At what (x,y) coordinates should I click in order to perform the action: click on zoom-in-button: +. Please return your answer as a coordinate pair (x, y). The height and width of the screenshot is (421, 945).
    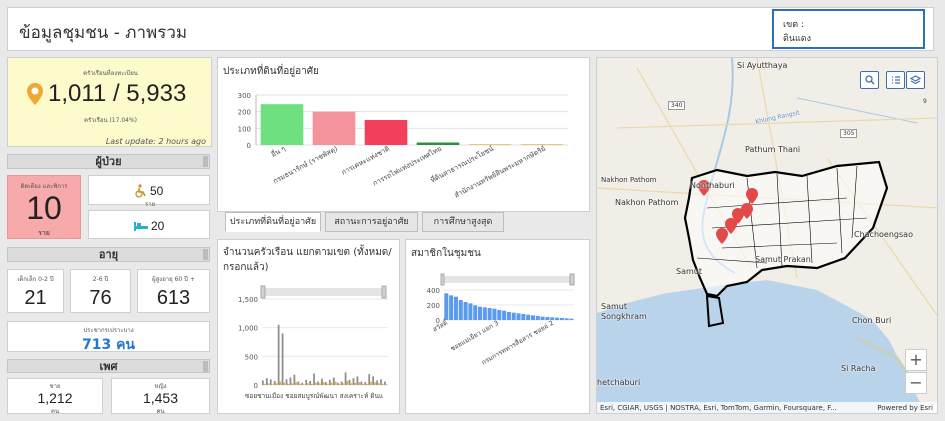
    Looking at the image, I should click on (916, 360).